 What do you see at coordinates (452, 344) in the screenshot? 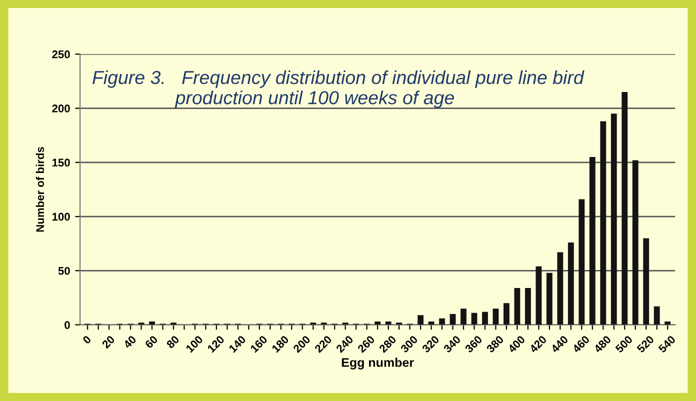
I see `x-tick-label: 340` at bounding box center [452, 344].